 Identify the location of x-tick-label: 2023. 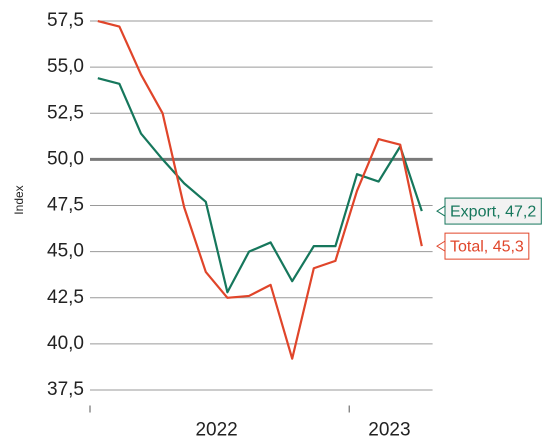
(389, 430).